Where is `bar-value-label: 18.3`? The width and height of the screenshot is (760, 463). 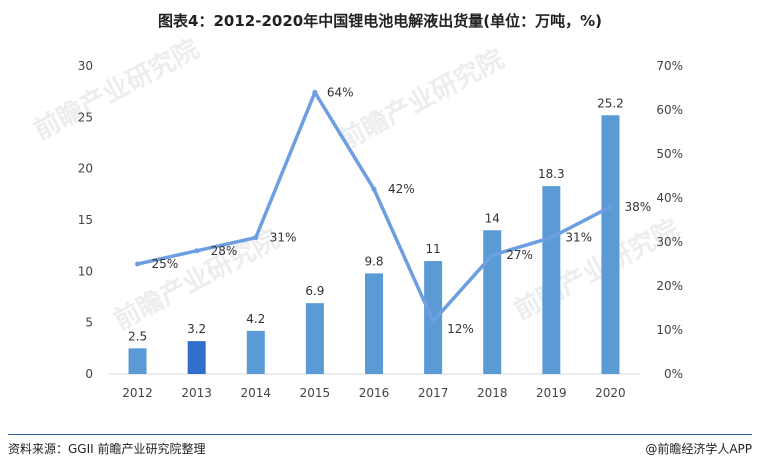 bar-value-label: 18.3 is located at coordinates (551, 174).